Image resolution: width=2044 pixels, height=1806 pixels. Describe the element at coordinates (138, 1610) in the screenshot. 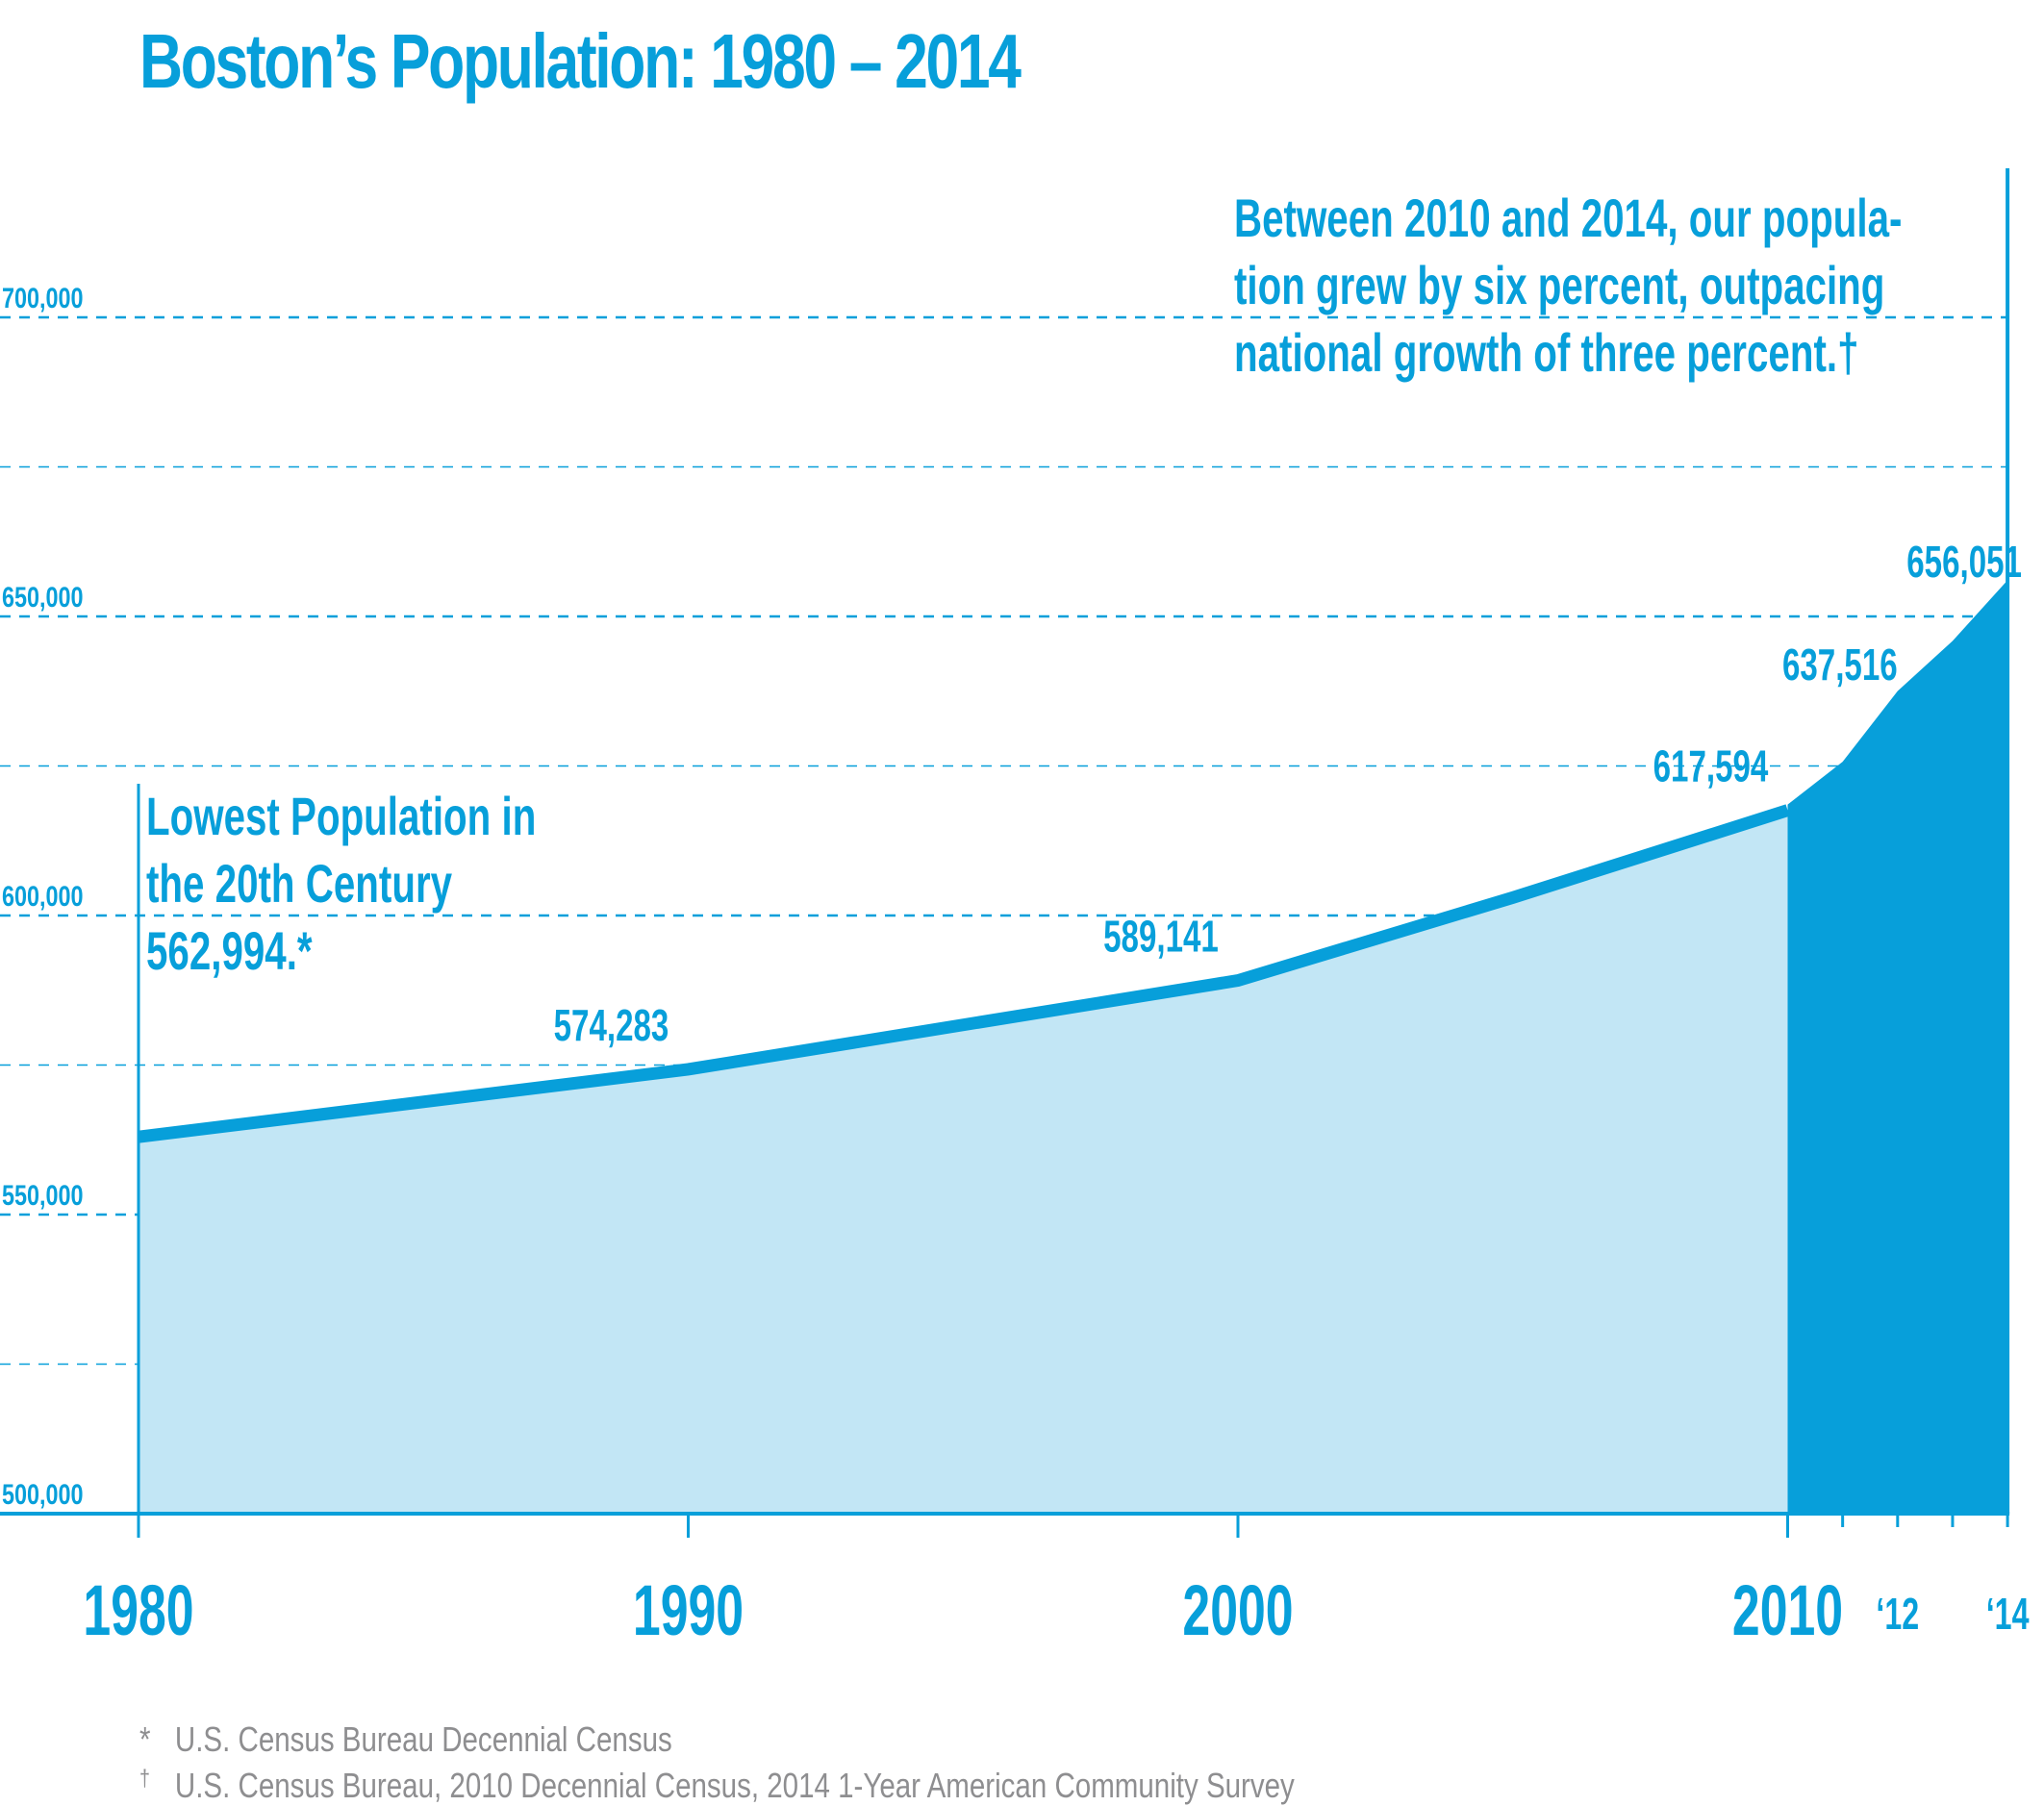

I see `x-tick-label: 1980` at that location.